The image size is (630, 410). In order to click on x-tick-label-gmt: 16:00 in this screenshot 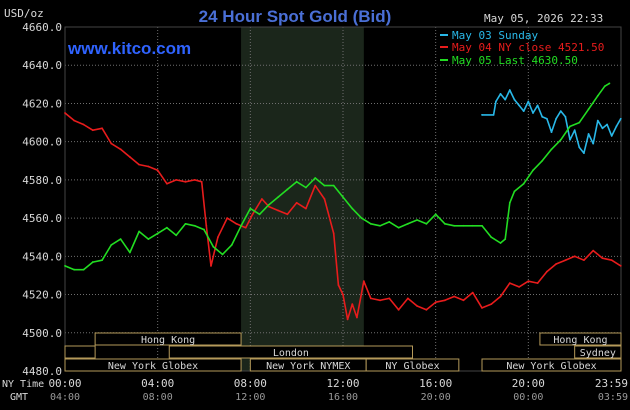, I will do `click(343, 397)`.